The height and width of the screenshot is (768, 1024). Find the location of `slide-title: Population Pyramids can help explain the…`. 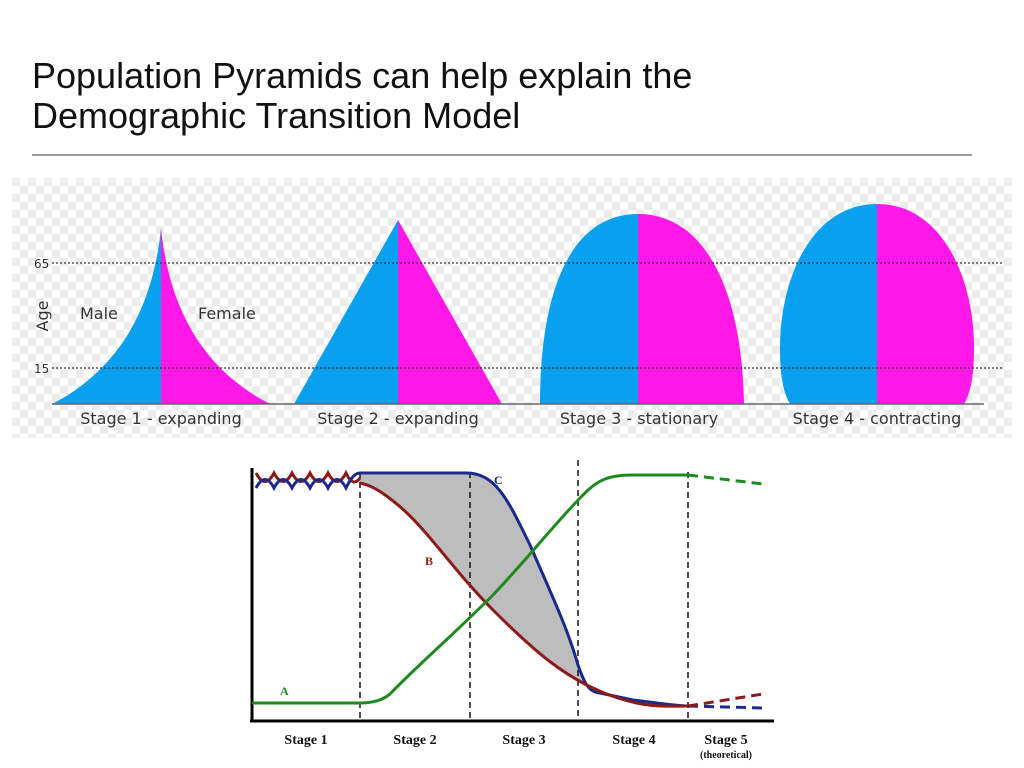

slide-title: Population Pyramids can help explain the… is located at coordinates (362, 95).